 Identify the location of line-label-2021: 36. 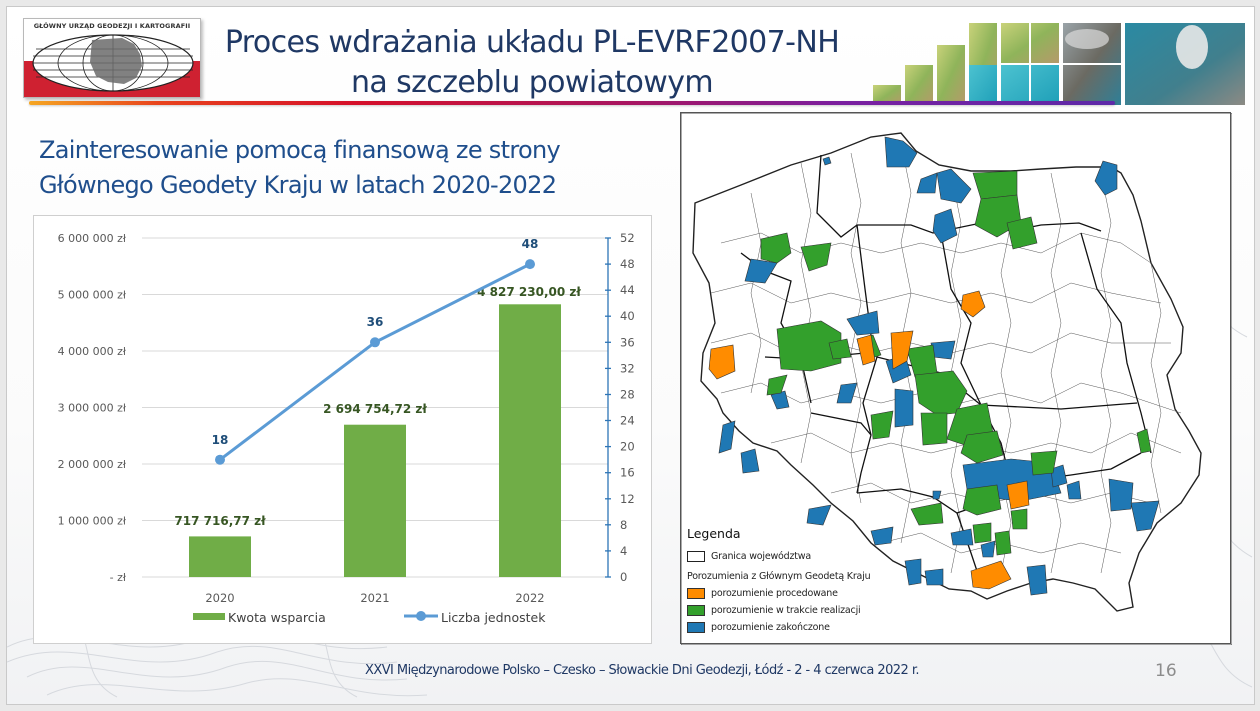
(375, 322).